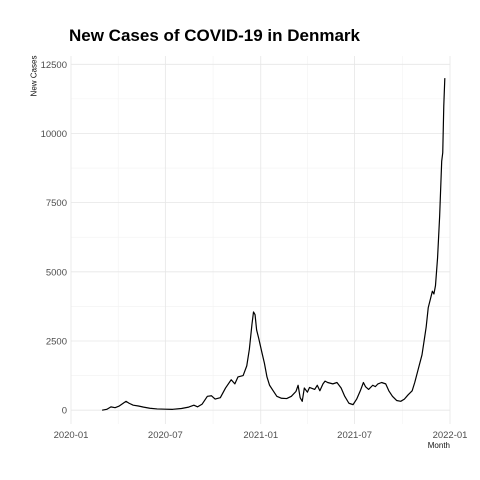 This screenshot has height=480, width=480. Describe the element at coordinates (56, 203) in the screenshot. I see `y-tick-label: 7500` at that location.